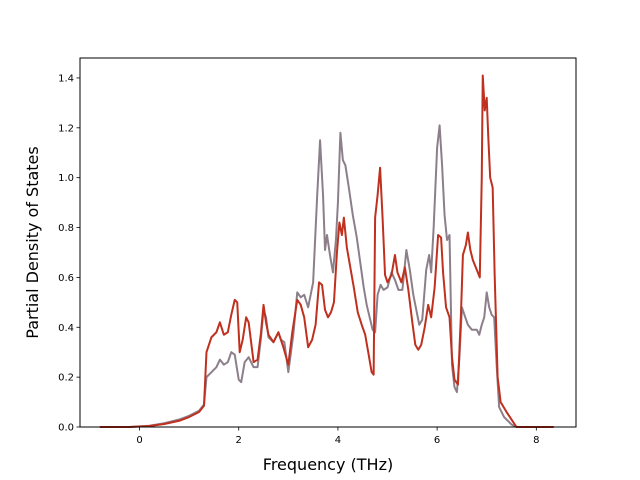 This screenshot has height=480, width=640. I want to click on x-tick-label: 6, so click(437, 440).